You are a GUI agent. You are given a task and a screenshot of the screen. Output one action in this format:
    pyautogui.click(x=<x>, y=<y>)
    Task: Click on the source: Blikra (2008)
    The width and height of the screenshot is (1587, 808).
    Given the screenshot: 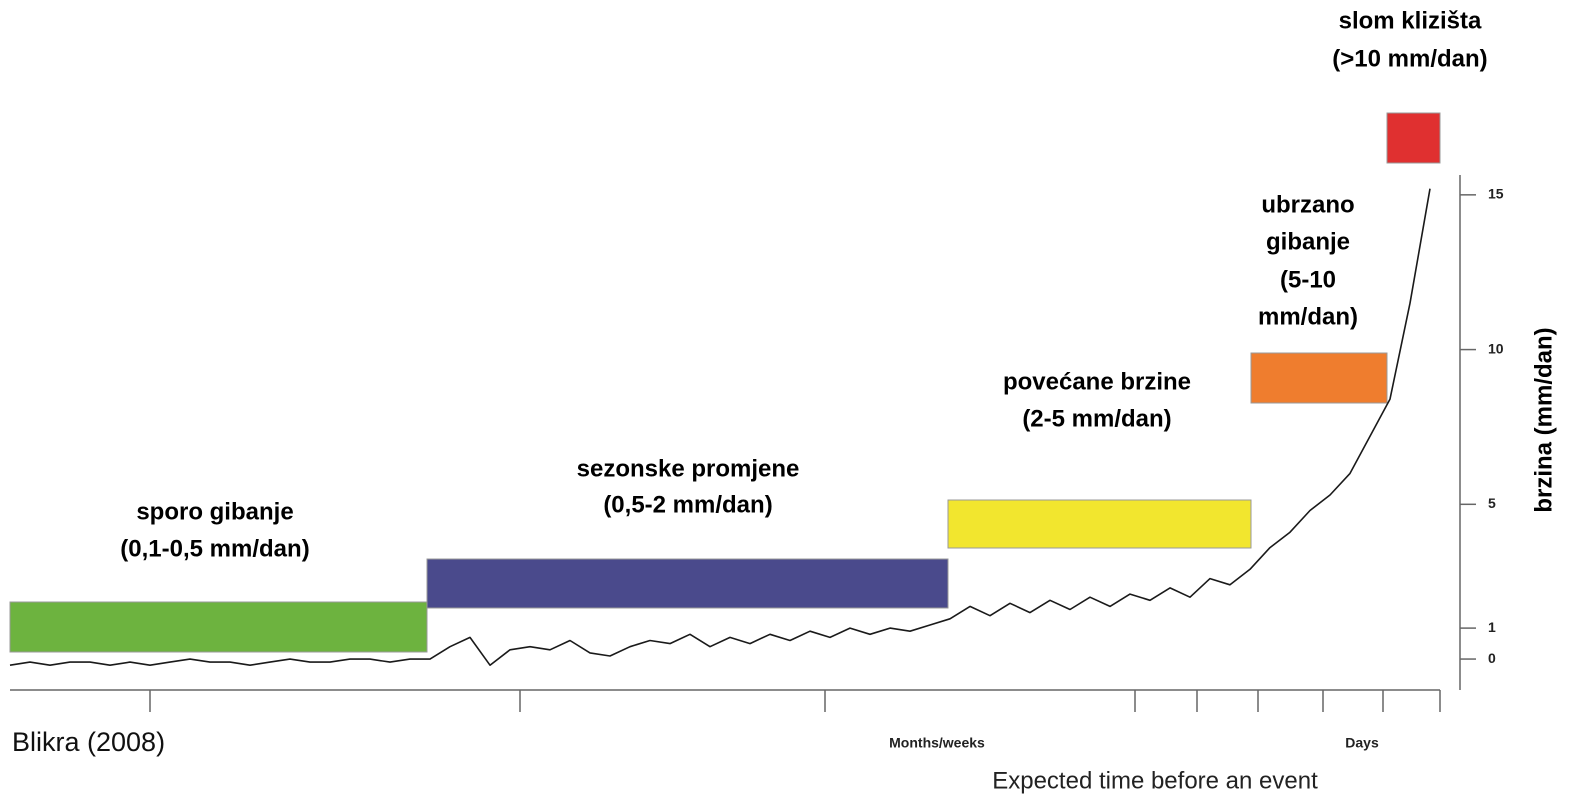 What is the action you would take?
    pyautogui.click(x=88, y=742)
    